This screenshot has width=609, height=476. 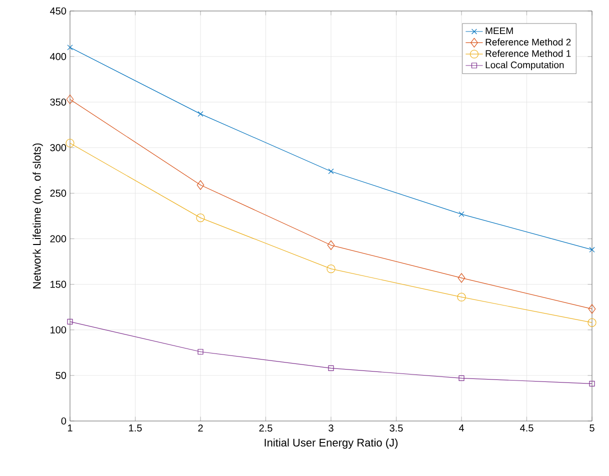 I want to click on x-tick-label: 3, so click(x=331, y=428).